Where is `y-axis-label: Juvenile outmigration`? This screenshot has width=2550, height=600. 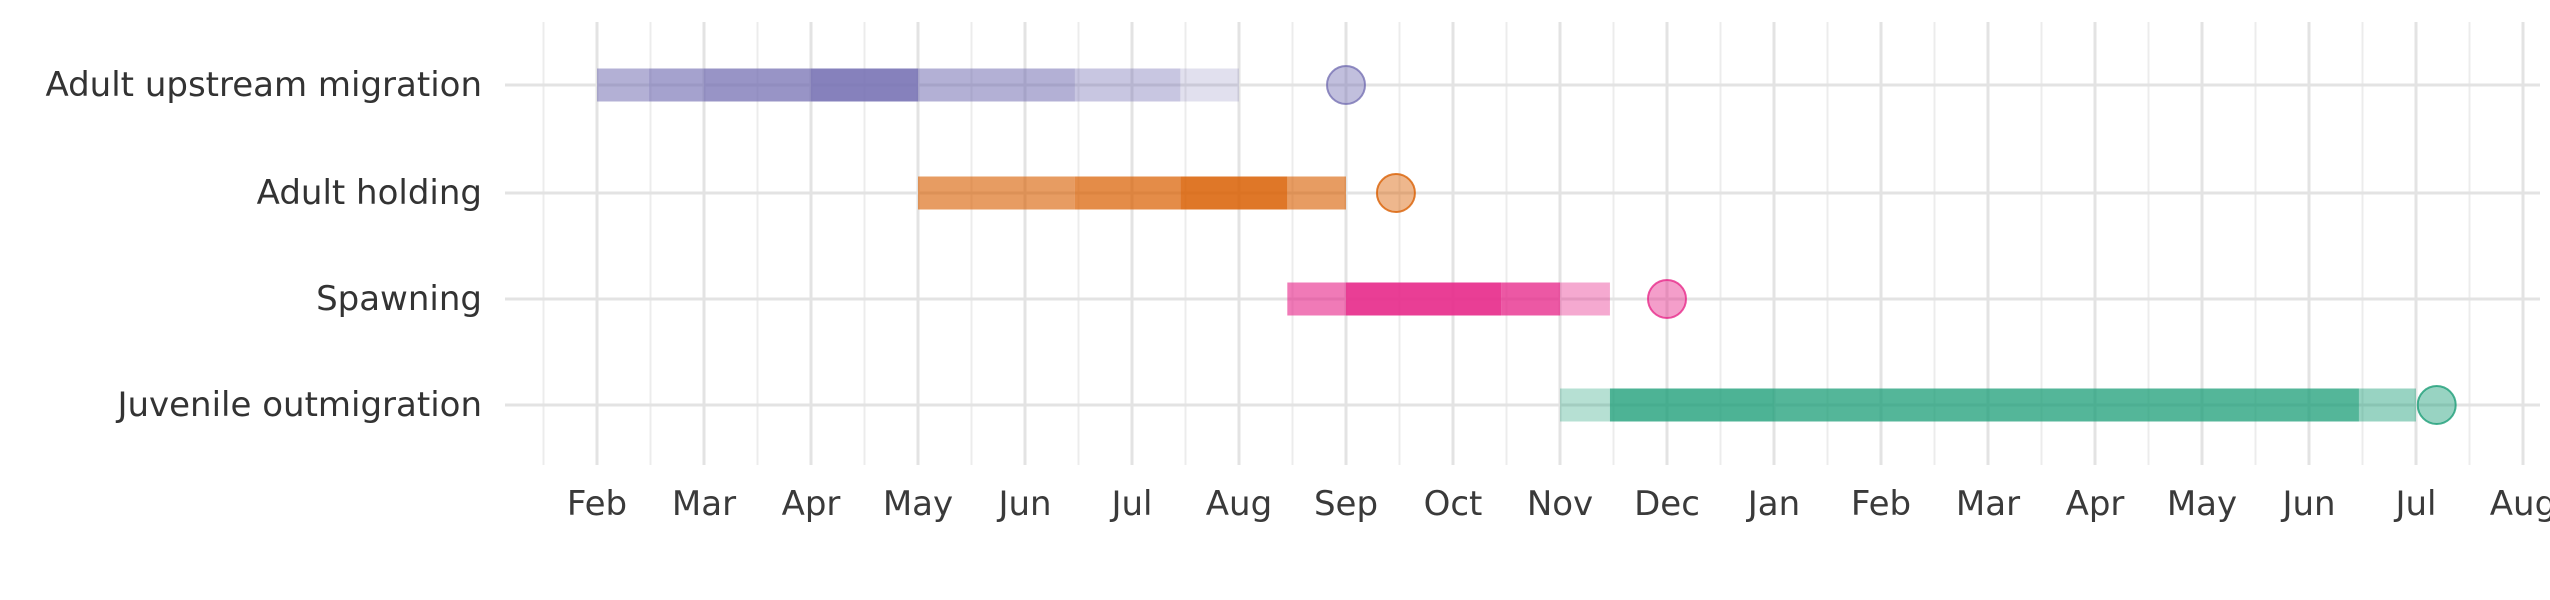 y-axis-label: Juvenile outmigration is located at coordinates (298, 405).